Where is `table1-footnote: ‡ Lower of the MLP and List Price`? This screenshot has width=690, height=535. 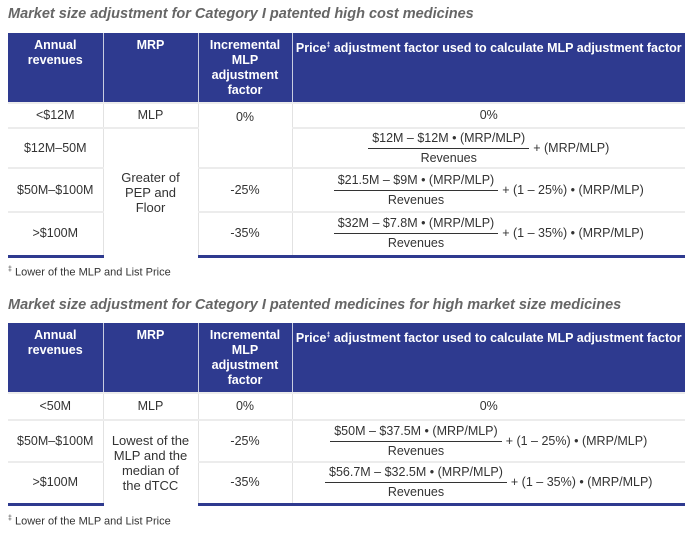
table1-footnote: ‡ Lower of the MLP and List Price is located at coordinates (89, 272).